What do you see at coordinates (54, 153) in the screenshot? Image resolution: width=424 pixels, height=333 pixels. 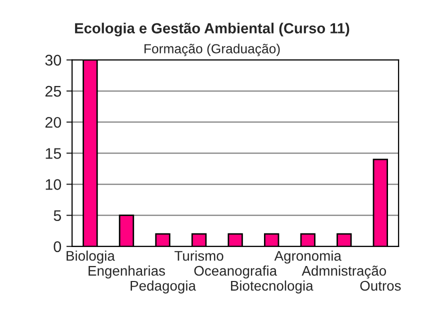 I see `y-tick-label: 15` at bounding box center [54, 153].